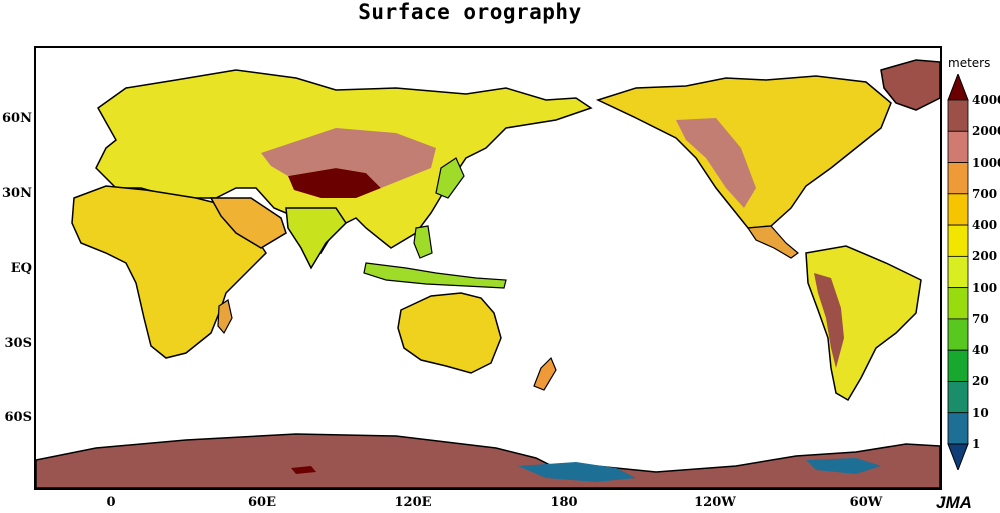 The width and height of the screenshot is (1000, 513). What do you see at coordinates (986, 100) in the screenshot?
I see `colorbar-tick-label: 4000` at bounding box center [986, 100].